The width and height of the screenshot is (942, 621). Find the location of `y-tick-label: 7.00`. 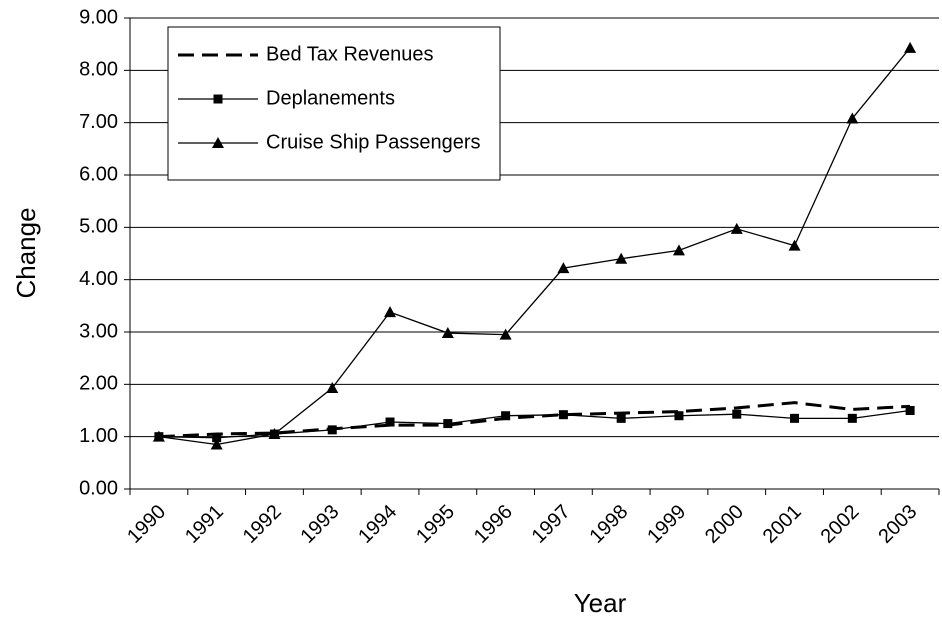

y-tick-label: 7.00 is located at coordinates (98, 122).